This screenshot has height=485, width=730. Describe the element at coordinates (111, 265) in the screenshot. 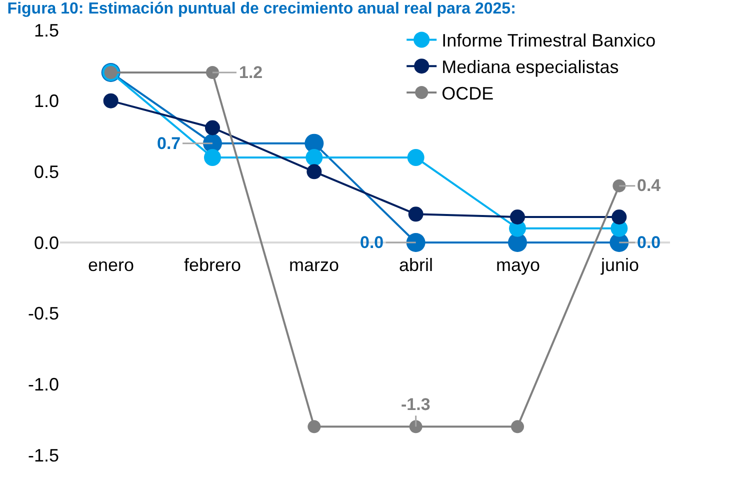

I see `x-tick-label: enero` at that location.